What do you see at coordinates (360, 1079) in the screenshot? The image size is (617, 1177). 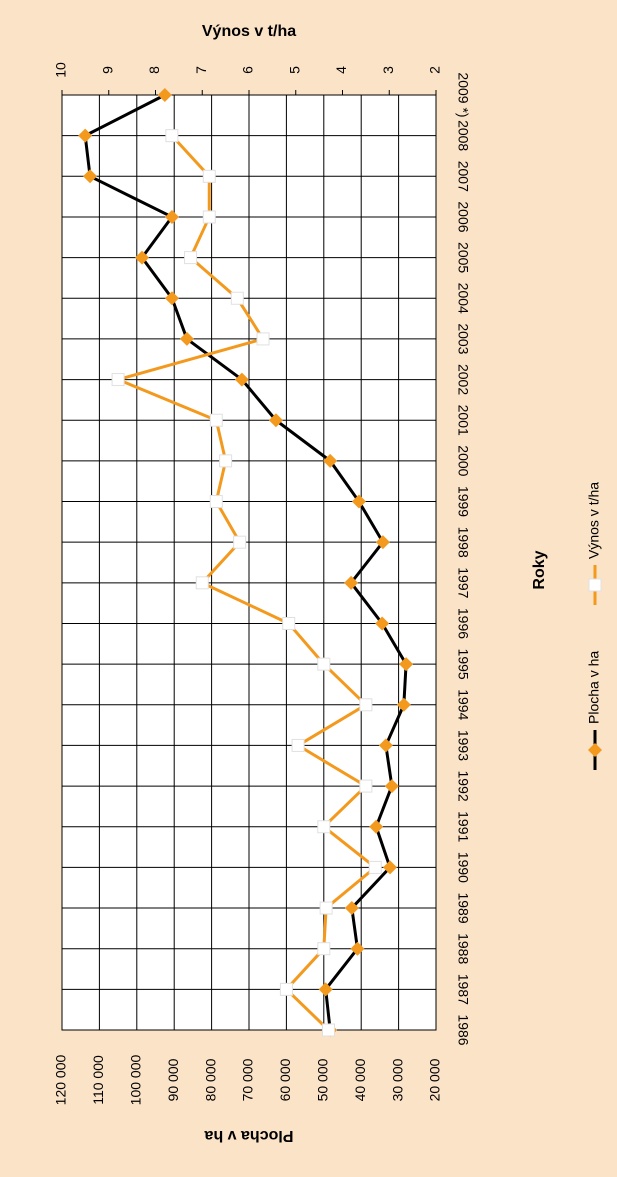 I see `y-tick-label: 40 000` at bounding box center [360, 1079].